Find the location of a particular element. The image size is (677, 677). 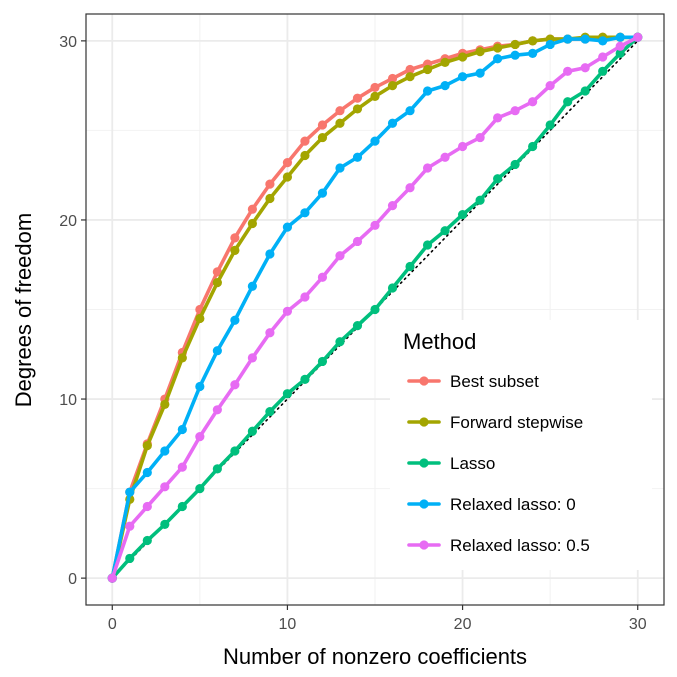

legend-item: Relaxed lasso: 0.5 is located at coordinates (498, 545).